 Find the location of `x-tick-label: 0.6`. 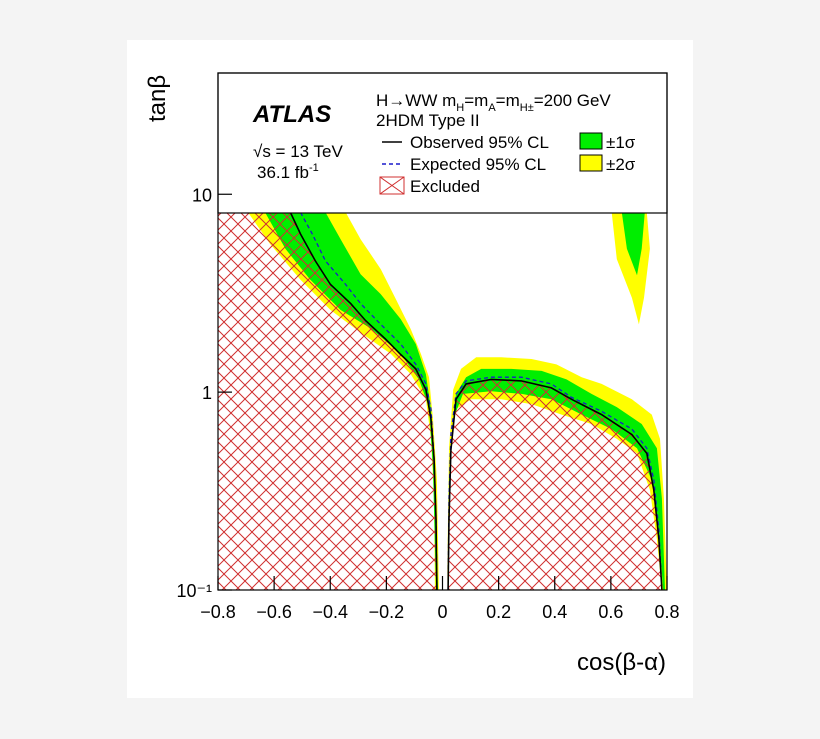

x-tick-label: 0.6 is located at coordinates (610, 612).